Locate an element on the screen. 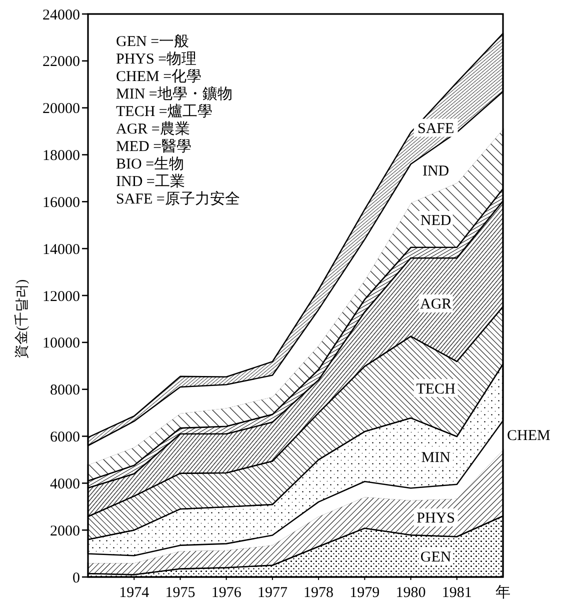 Image resolution: width=567 pixels, height=603 pixels. y-tick-label: 22000 is located at coordinates (61, 62).